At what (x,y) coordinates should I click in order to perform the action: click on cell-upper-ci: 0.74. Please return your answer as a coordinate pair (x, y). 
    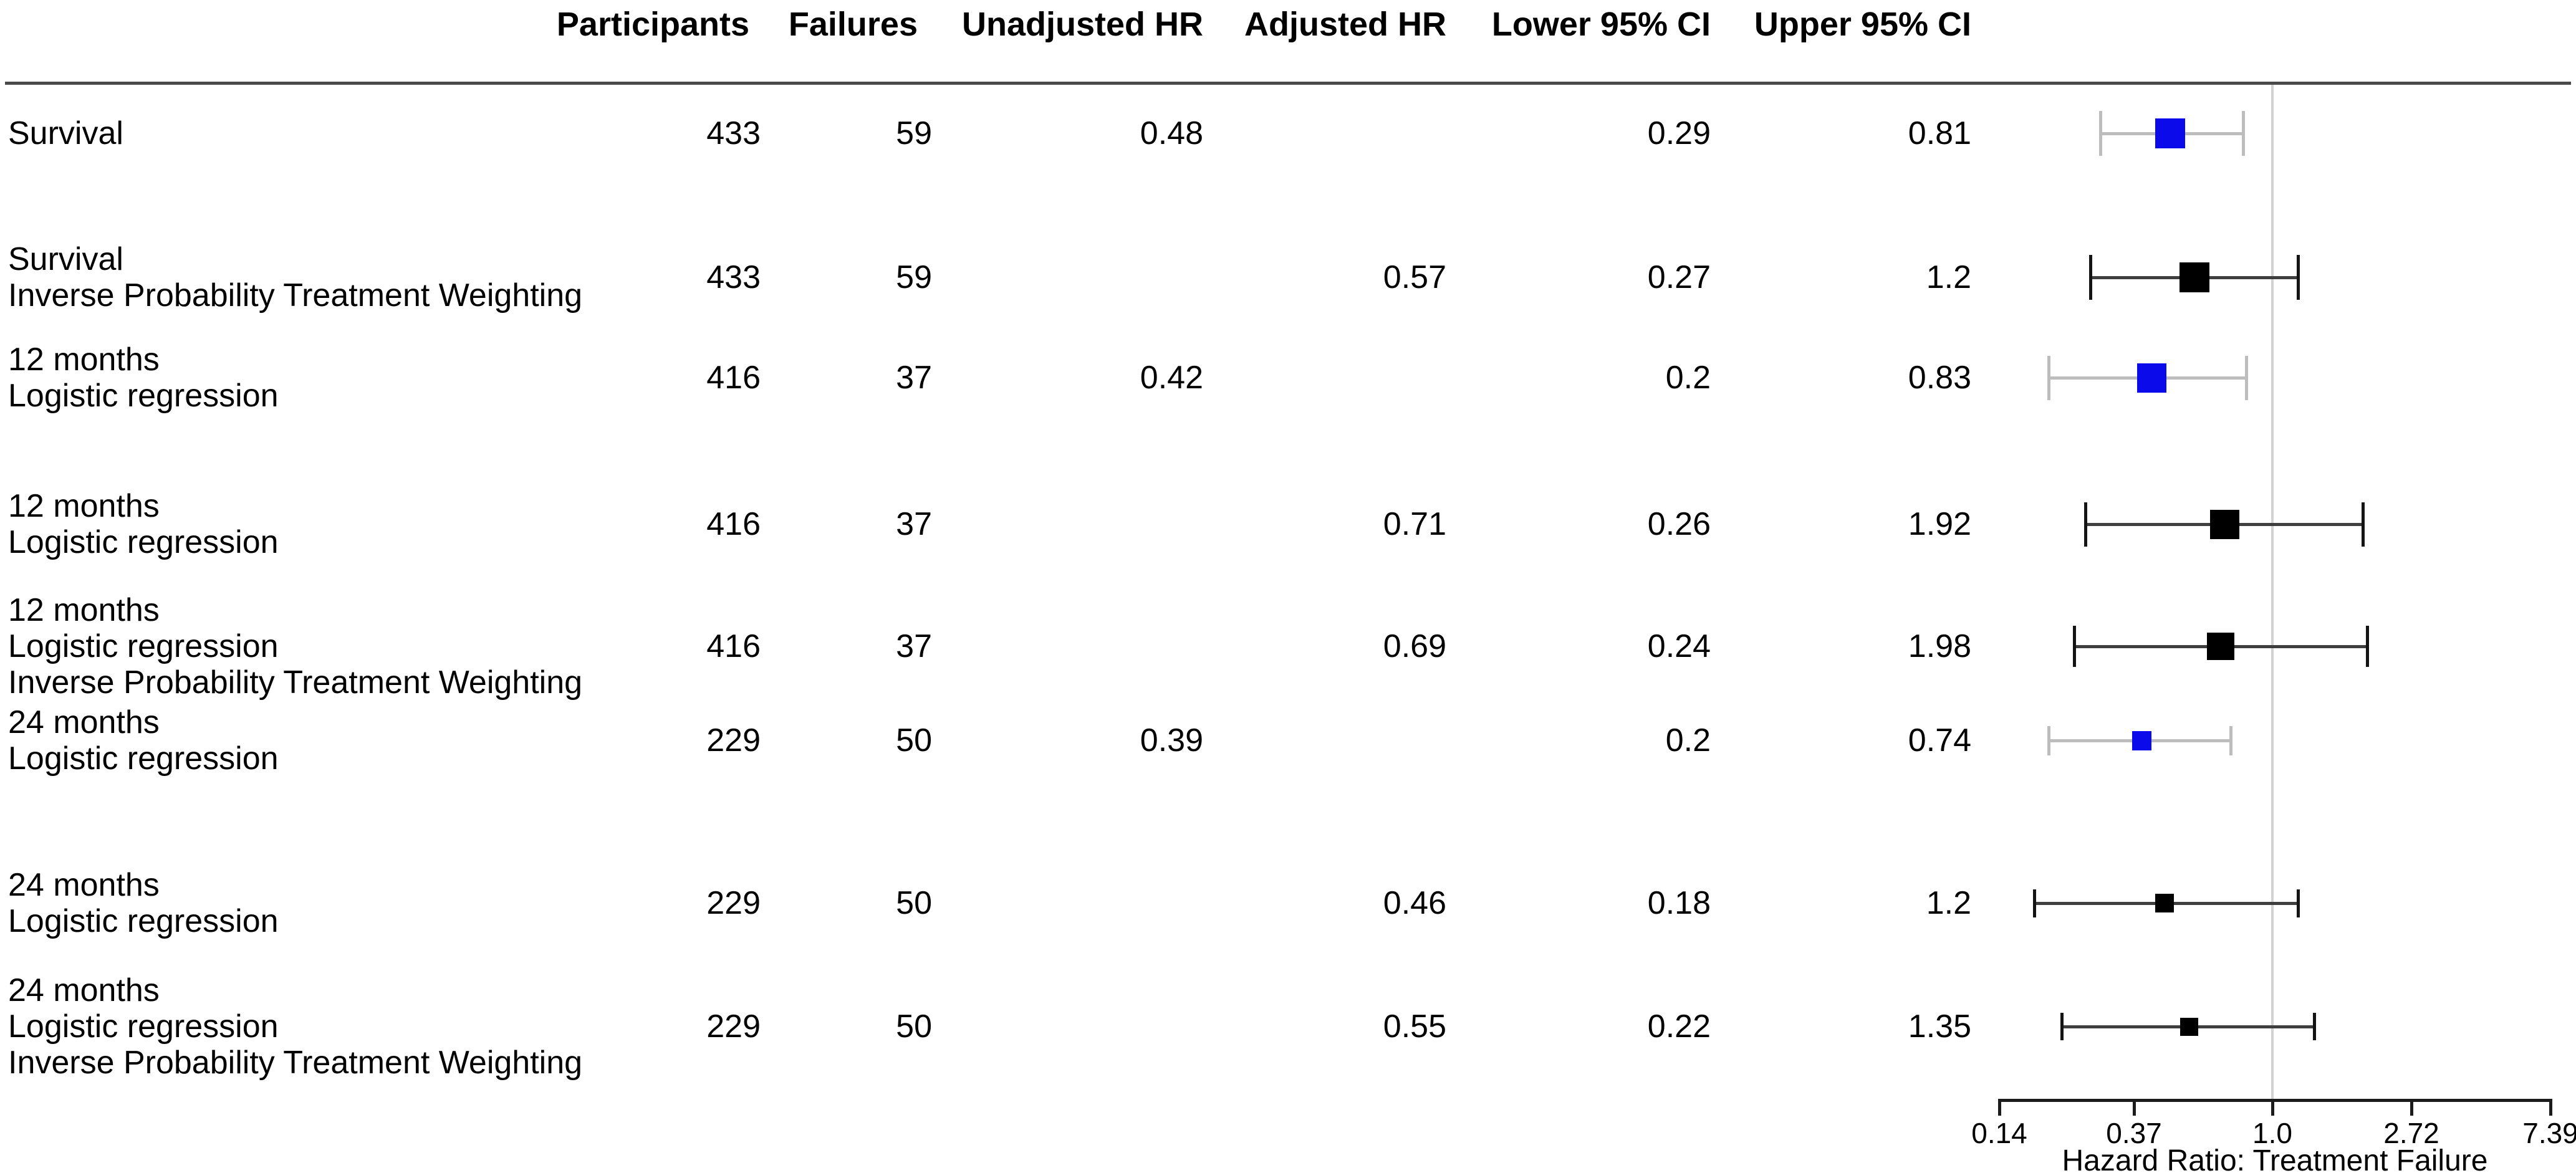
    Looking at the image, I should click on (1939, 740).